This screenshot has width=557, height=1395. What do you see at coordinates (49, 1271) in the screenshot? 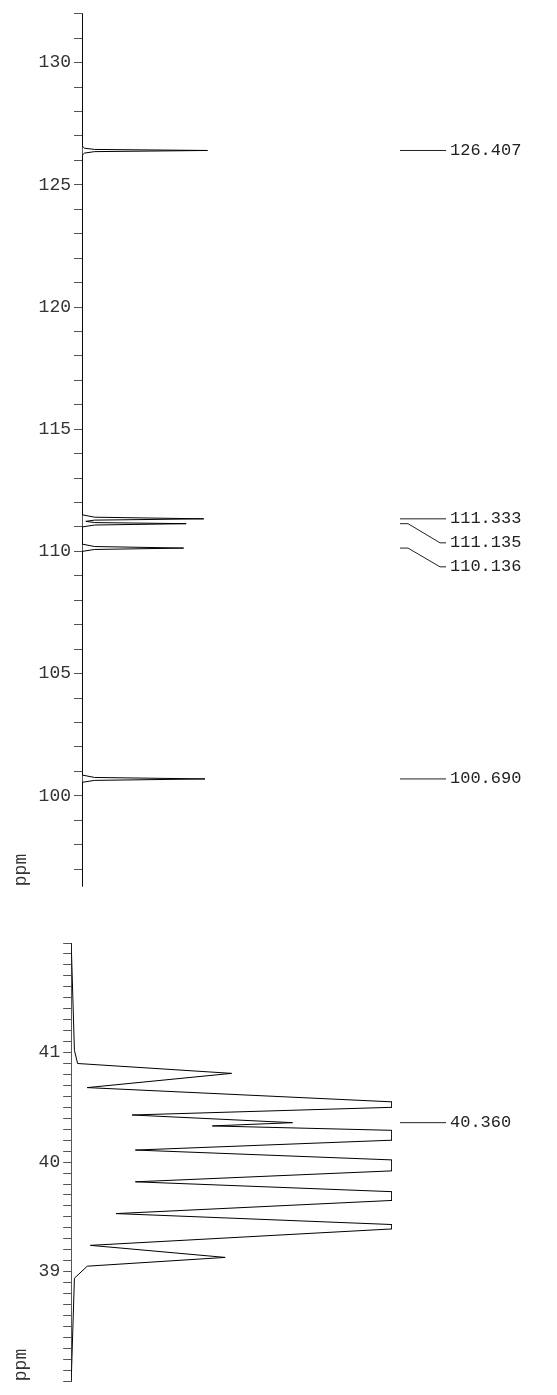
I see `y-tick-label: 39` at bounding box center [49, 1271].